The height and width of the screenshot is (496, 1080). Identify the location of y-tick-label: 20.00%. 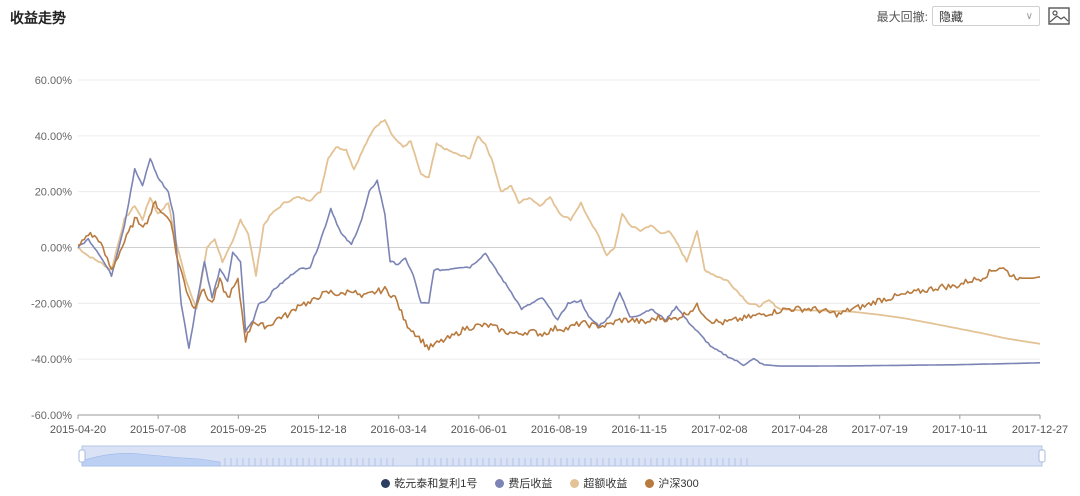
(54, 193).